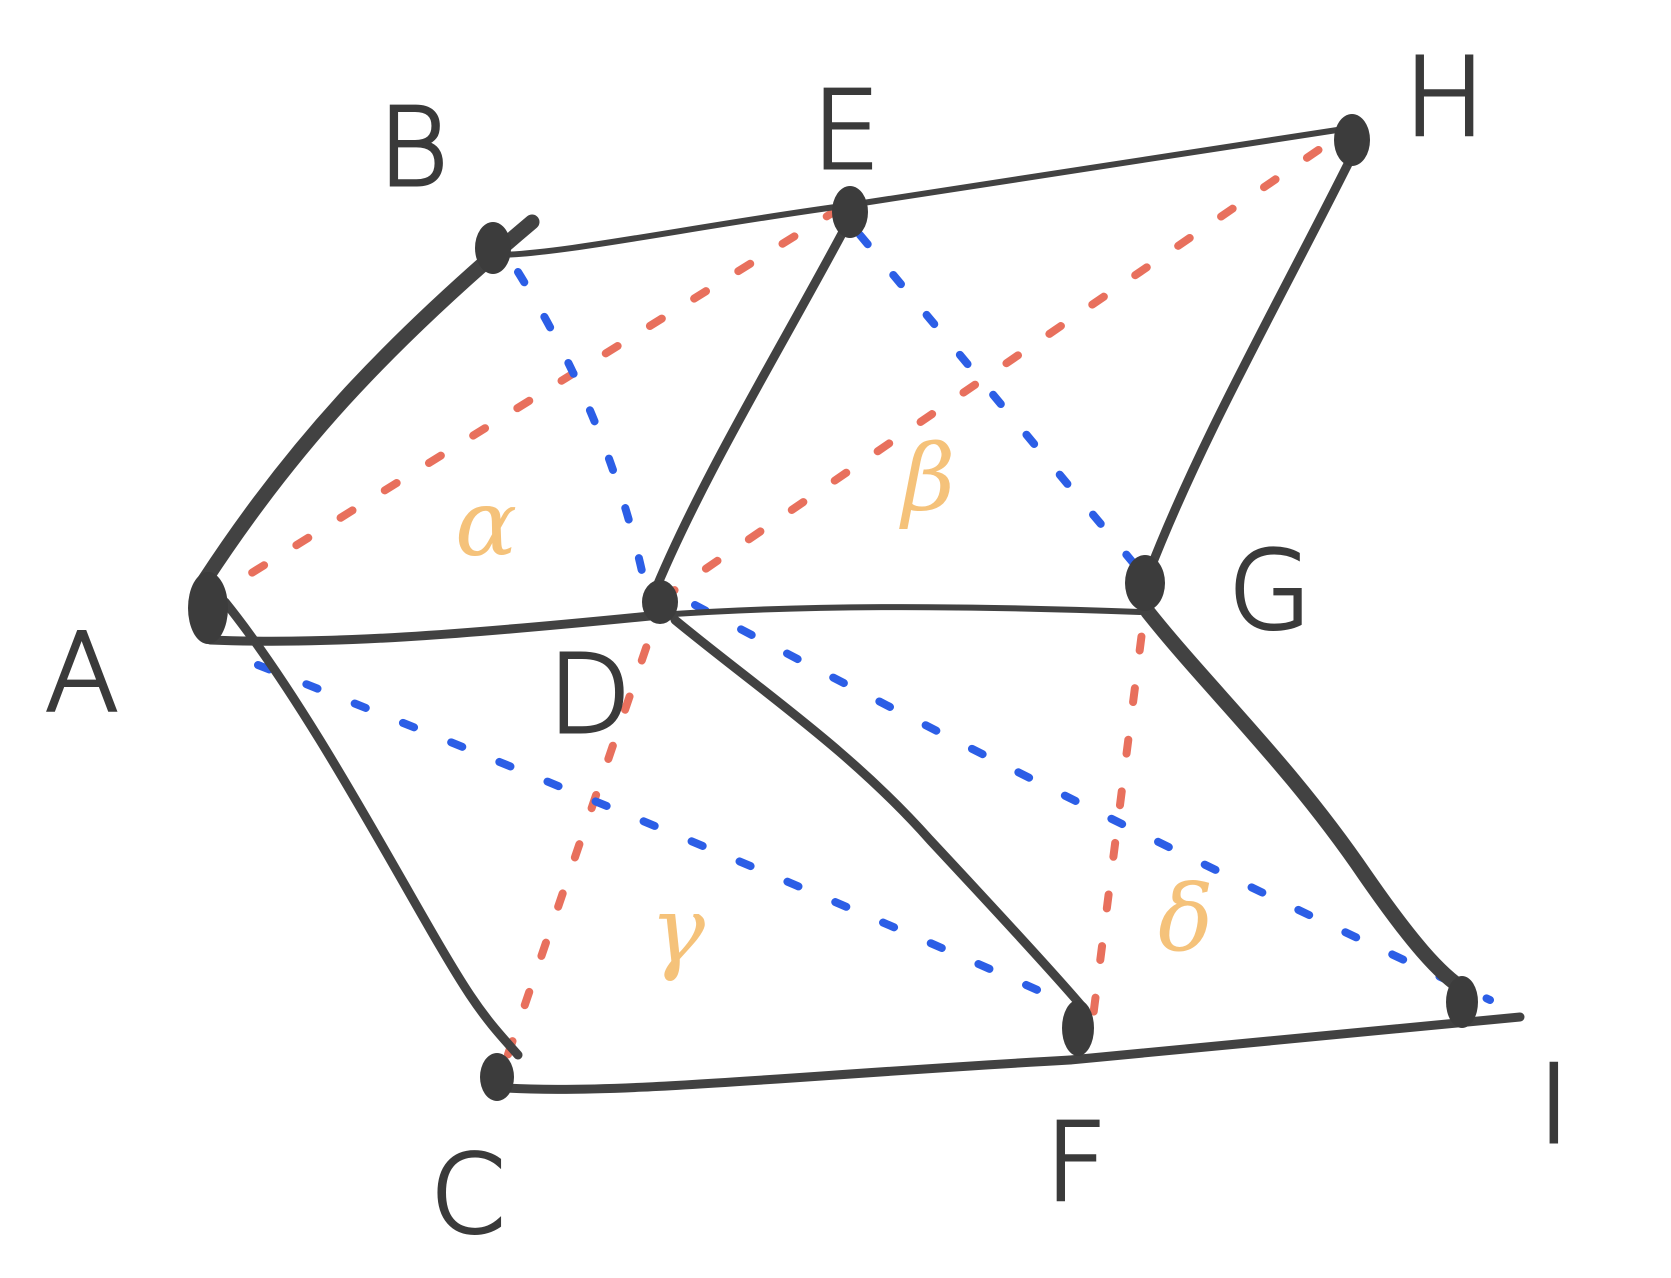 The image size is (1671, 1278). I want to click on edge-g-i, so click(1306, 801).